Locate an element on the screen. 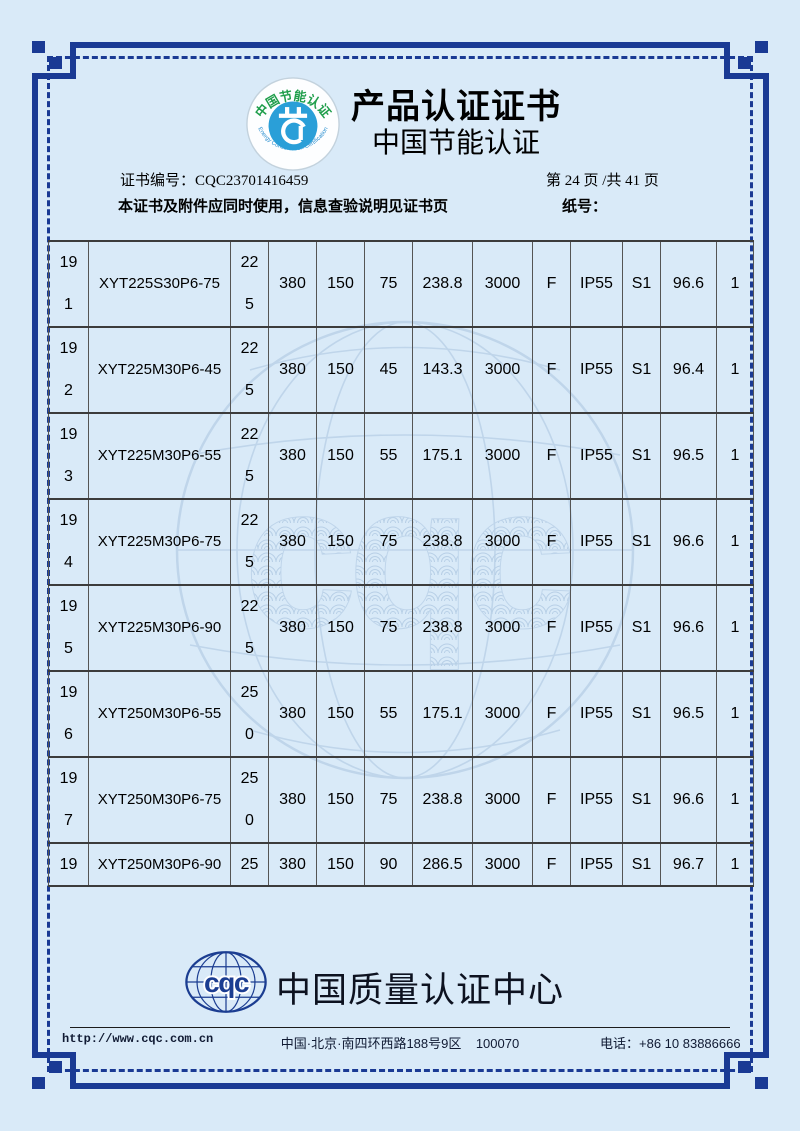 This screenshot has width=800, height=1131. table-cell: 25 is located at coordinates (249, 864).